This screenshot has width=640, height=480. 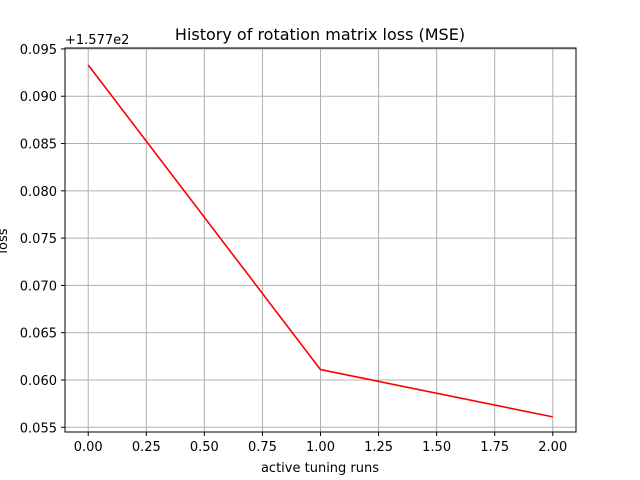 I want to click on x-axis-ticks: 0.00 0.25 0.50 0.75 1.00 1.25 1.50 1.75 2.00, so click(x=320, y=443).